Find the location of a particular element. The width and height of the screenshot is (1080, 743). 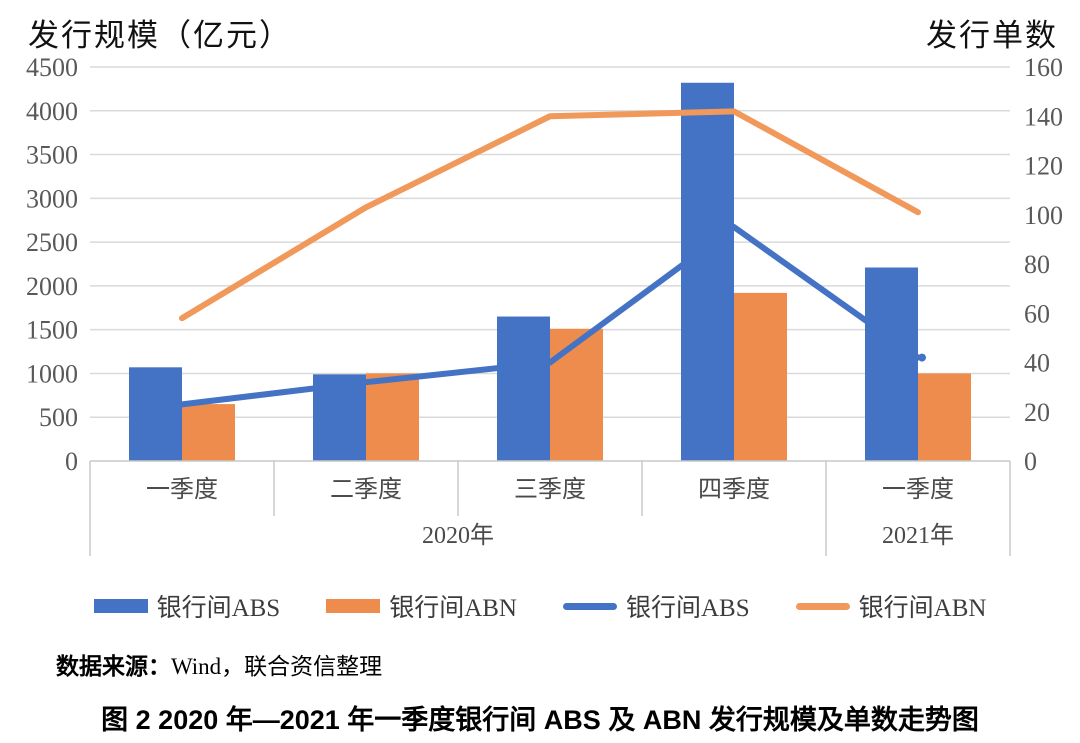

legend-item-2: 银行间ABS is located at coordinates (656, 606).